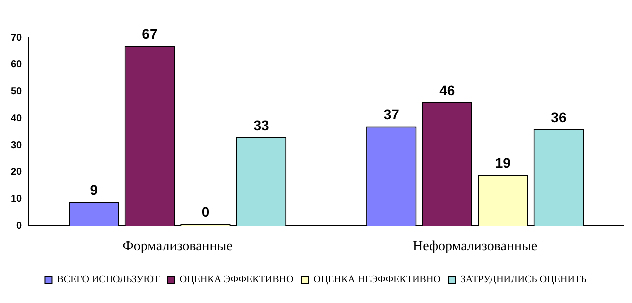 This screenshot has width=632, height=303. Describe the element at coordinates (377, 280) in the screenshot. I see `legend-label: ОЦЕНКА НЕЭФФЕКТИВНО` at that location.